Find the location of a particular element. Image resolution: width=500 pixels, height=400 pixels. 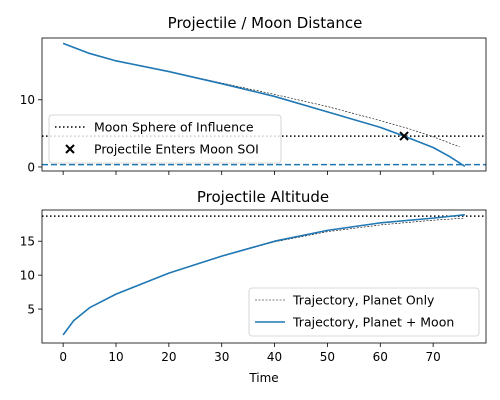

legend-swatch-soi-entry is located at coordinates (70, 149).